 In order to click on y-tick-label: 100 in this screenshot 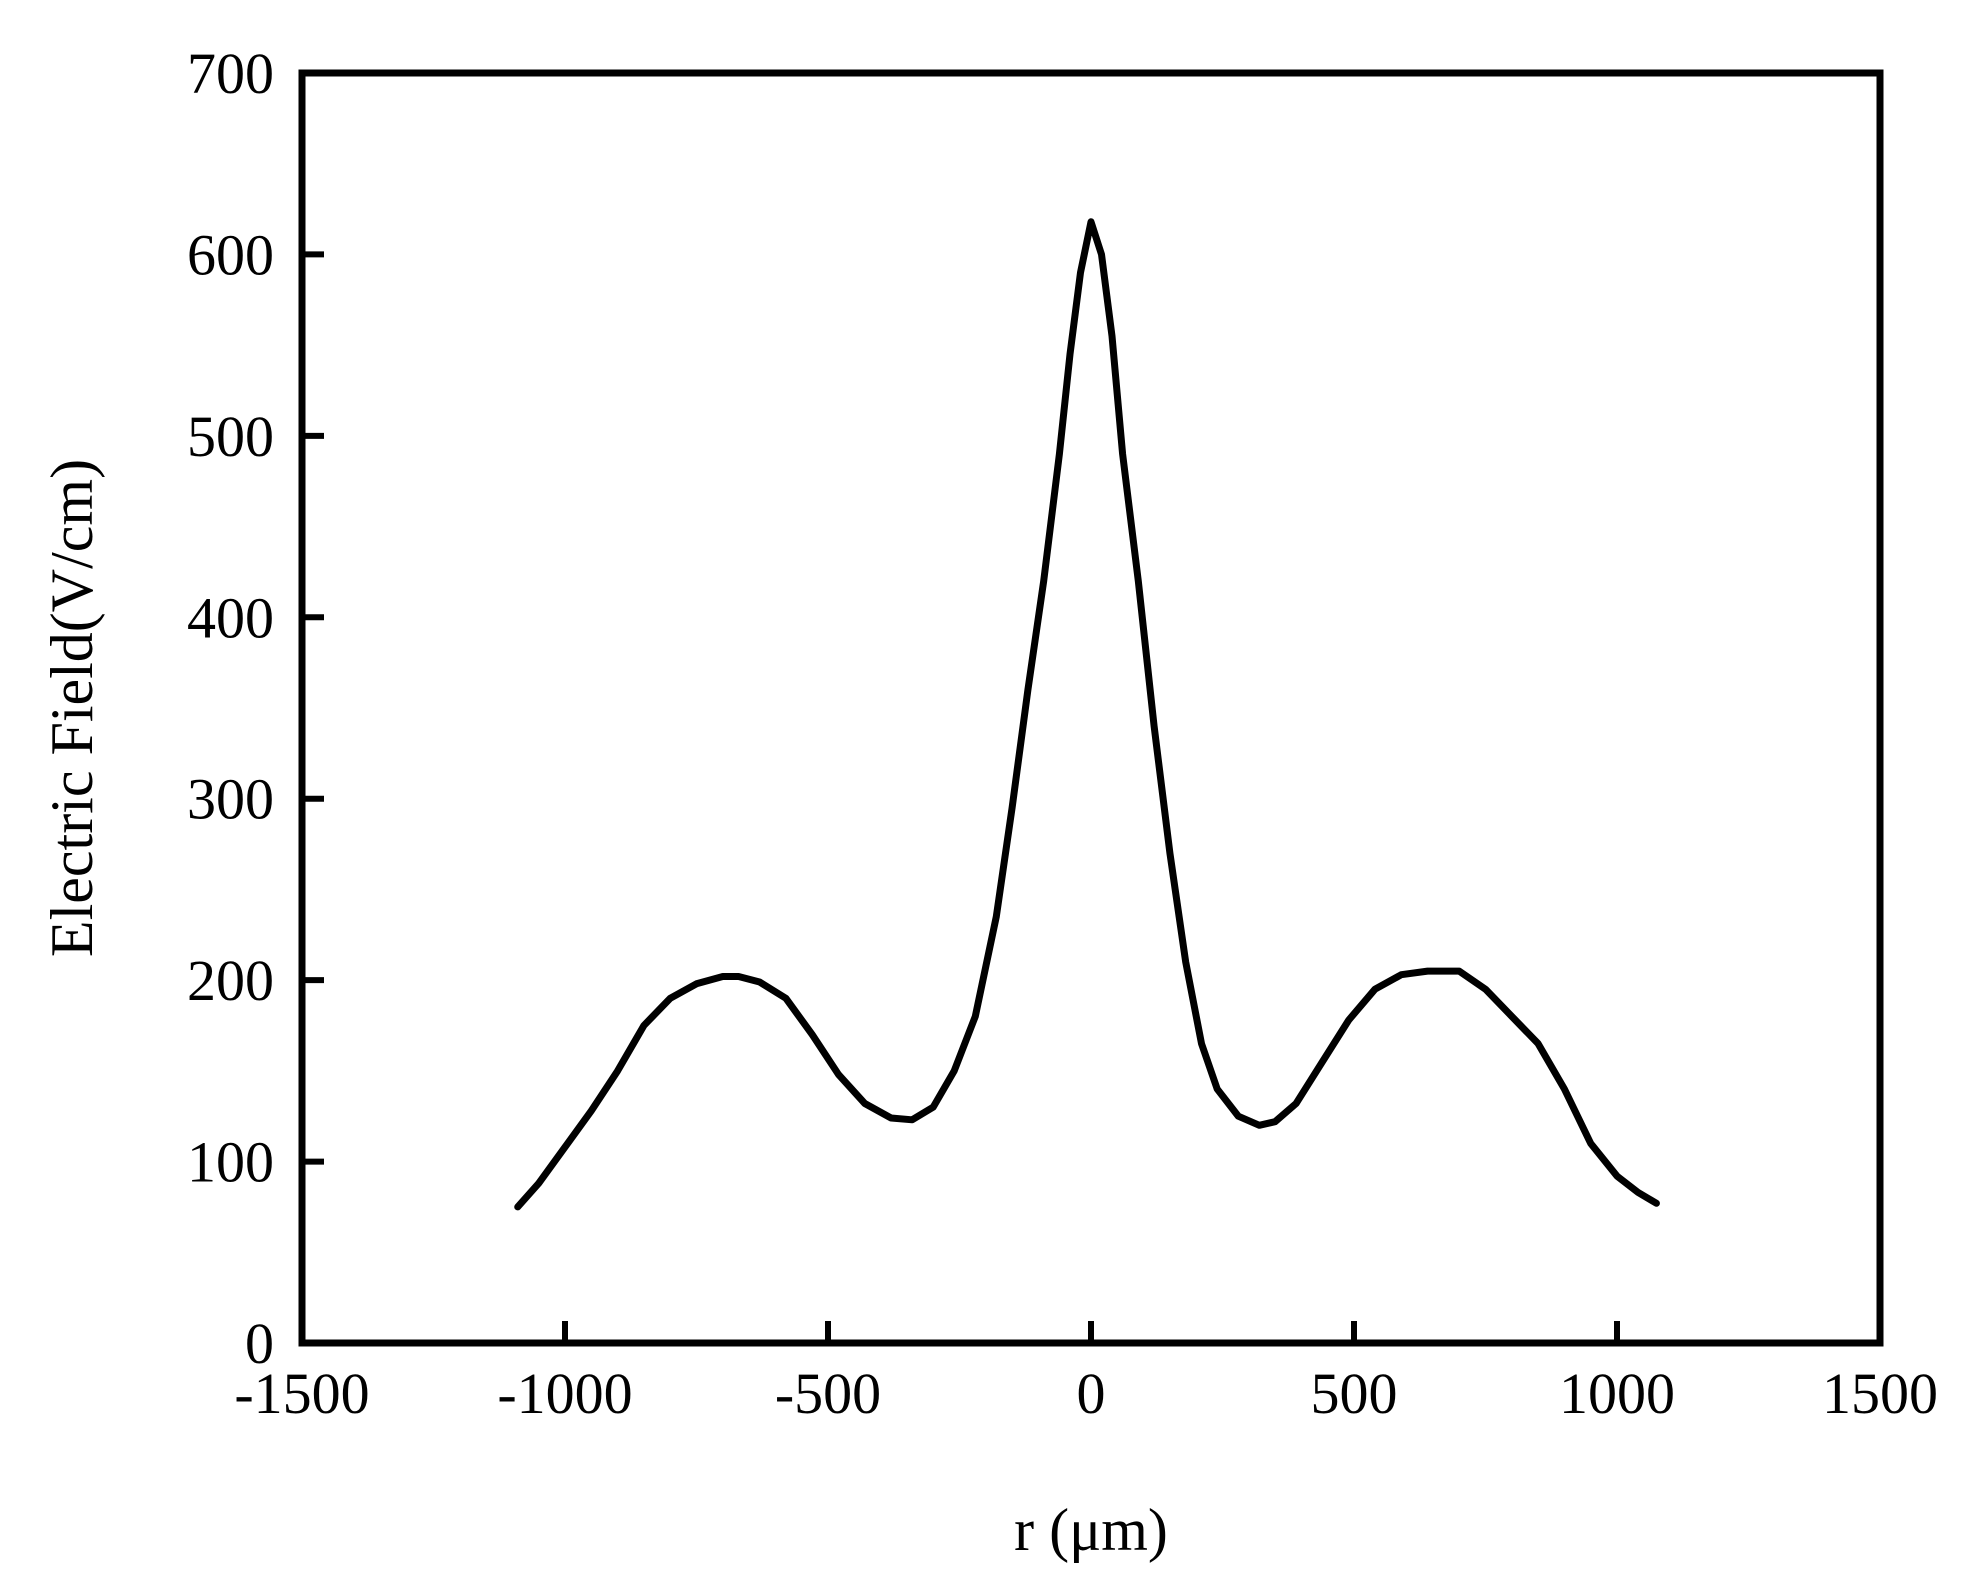, I will do `click(230, 1162)`.